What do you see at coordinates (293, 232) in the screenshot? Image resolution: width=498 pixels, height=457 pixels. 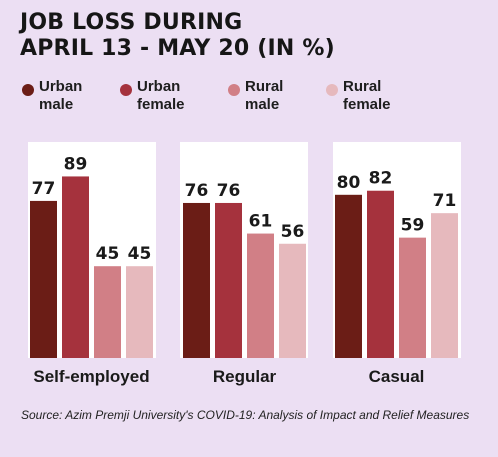 I see `data-label: 56` at bounding box center [293, 232].